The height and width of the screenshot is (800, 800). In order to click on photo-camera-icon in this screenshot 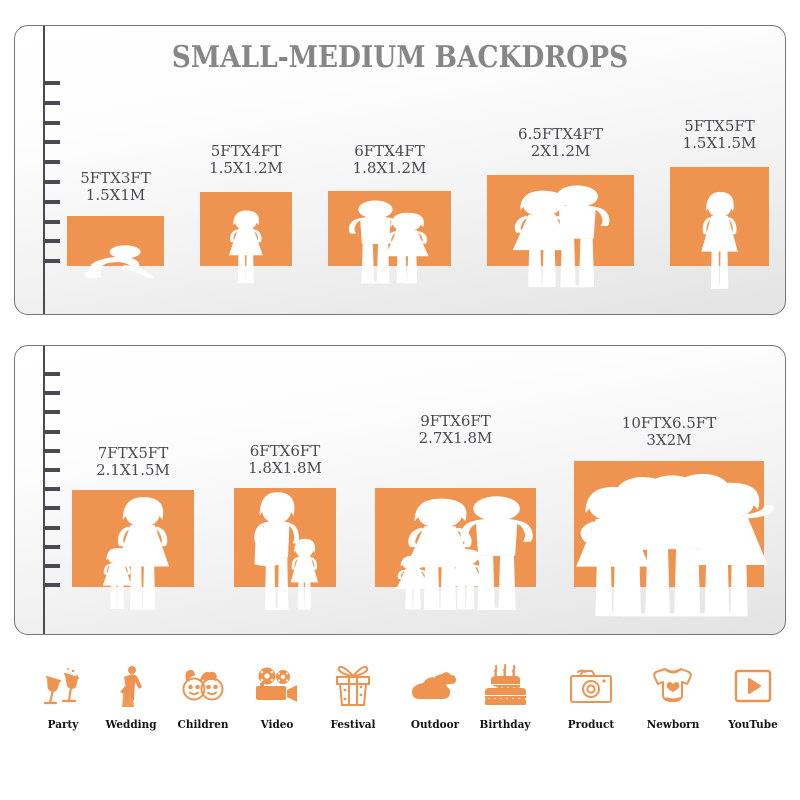, I will do `click(591, 686)`.